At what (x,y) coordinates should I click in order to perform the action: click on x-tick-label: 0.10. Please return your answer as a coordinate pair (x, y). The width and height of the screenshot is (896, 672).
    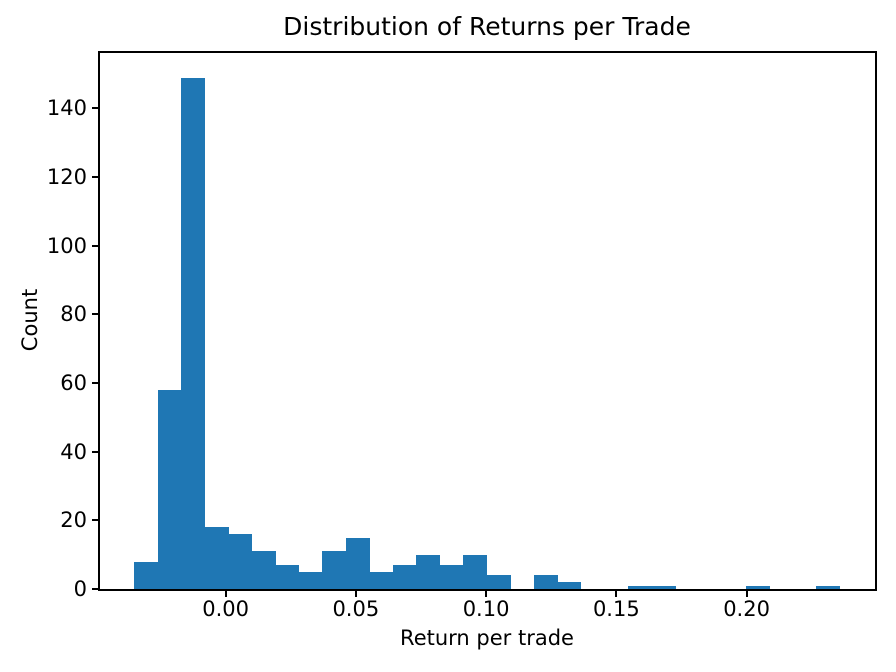
    Looking at the image, I should click on (486, 609).